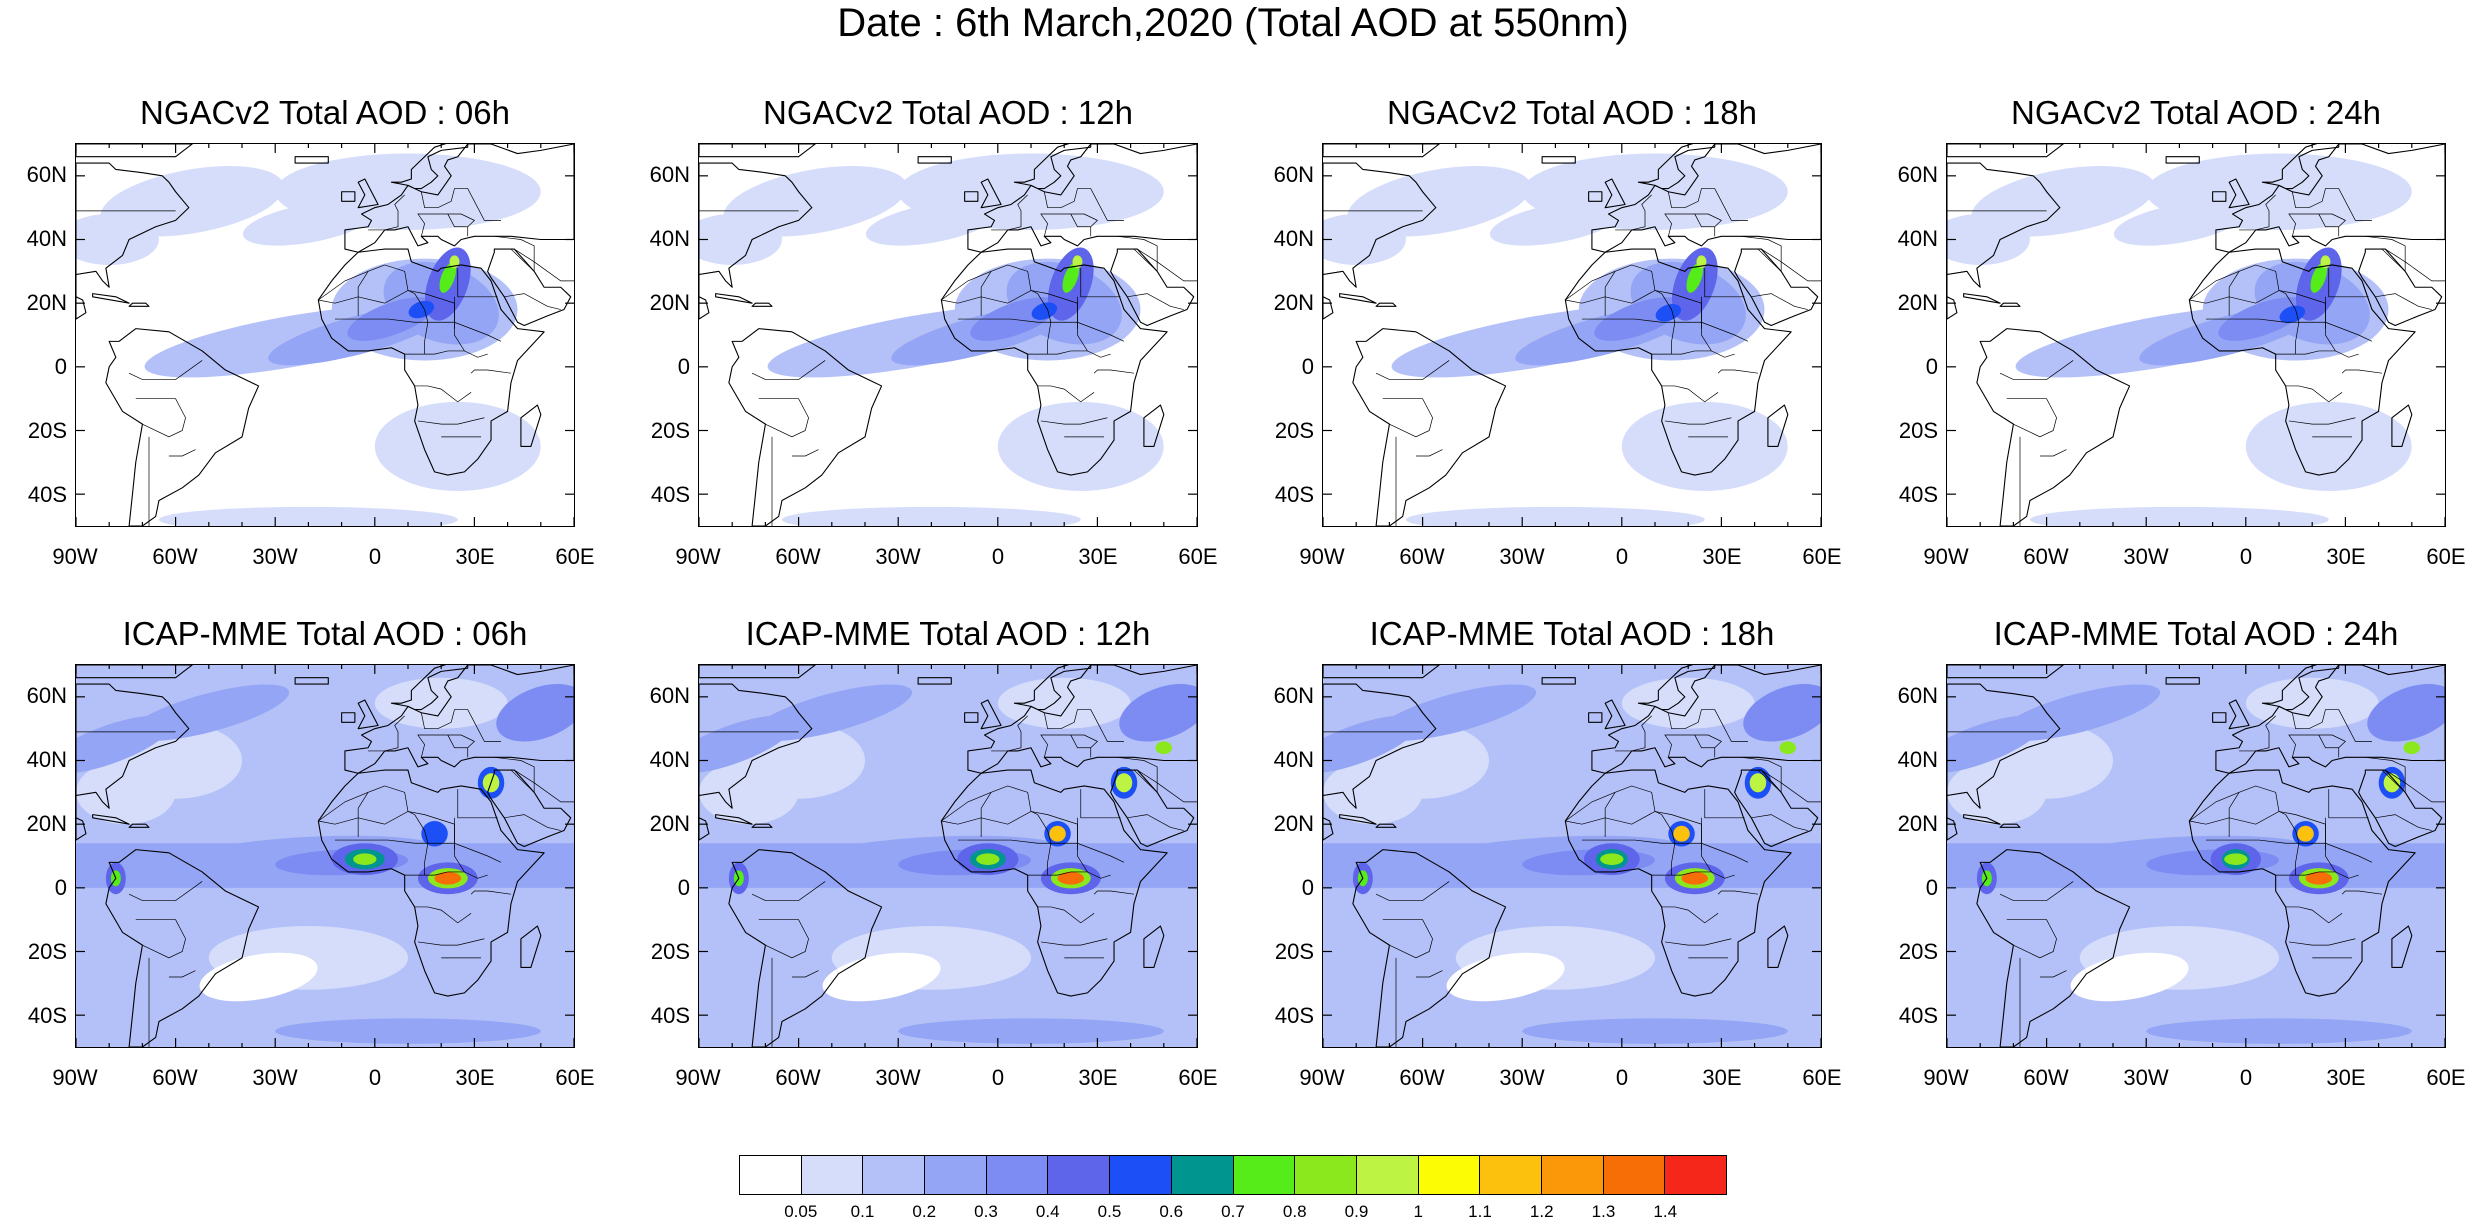 This screenshot has width=2466, height=1222. Describe the element at coordinates (2196, 112) in the screenshot. I see `panel-title: NGACv2 Total AOD : 24h` at that location.